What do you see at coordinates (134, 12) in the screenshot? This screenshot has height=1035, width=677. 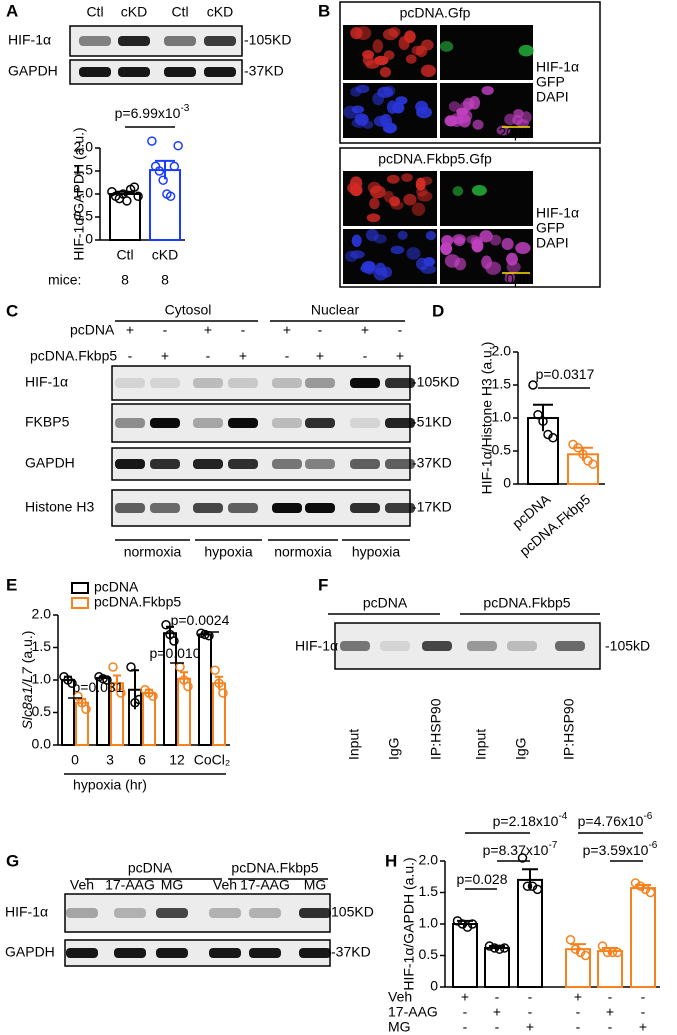 I see `lane-label: cKD` at bounding box center [134, 12].